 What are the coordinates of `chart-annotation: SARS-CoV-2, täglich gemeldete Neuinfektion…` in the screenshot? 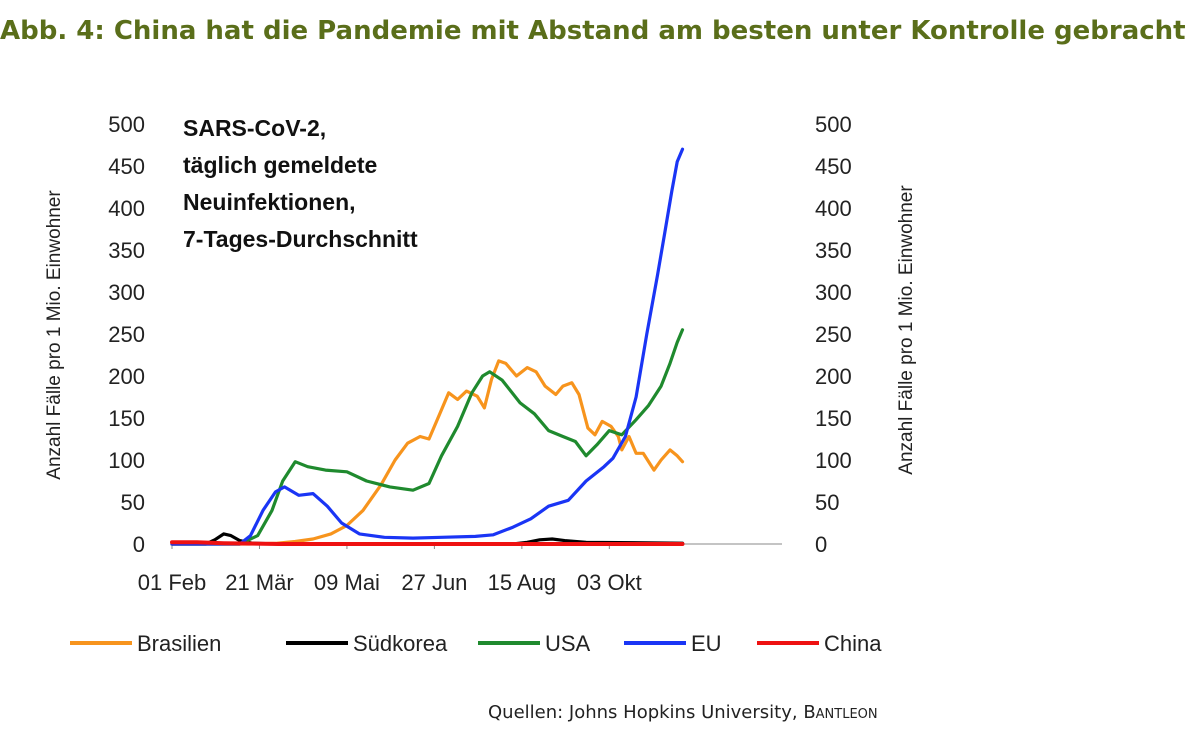 It's located at (300, 183).